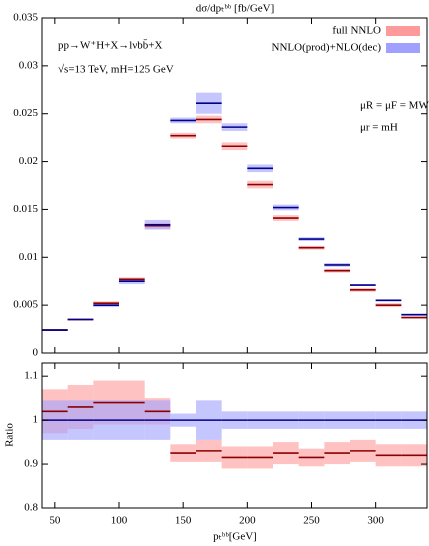 The height and width of the screenshot is (546, 429). I want to click on y-tick-label: 0.01, so click(28, 257).